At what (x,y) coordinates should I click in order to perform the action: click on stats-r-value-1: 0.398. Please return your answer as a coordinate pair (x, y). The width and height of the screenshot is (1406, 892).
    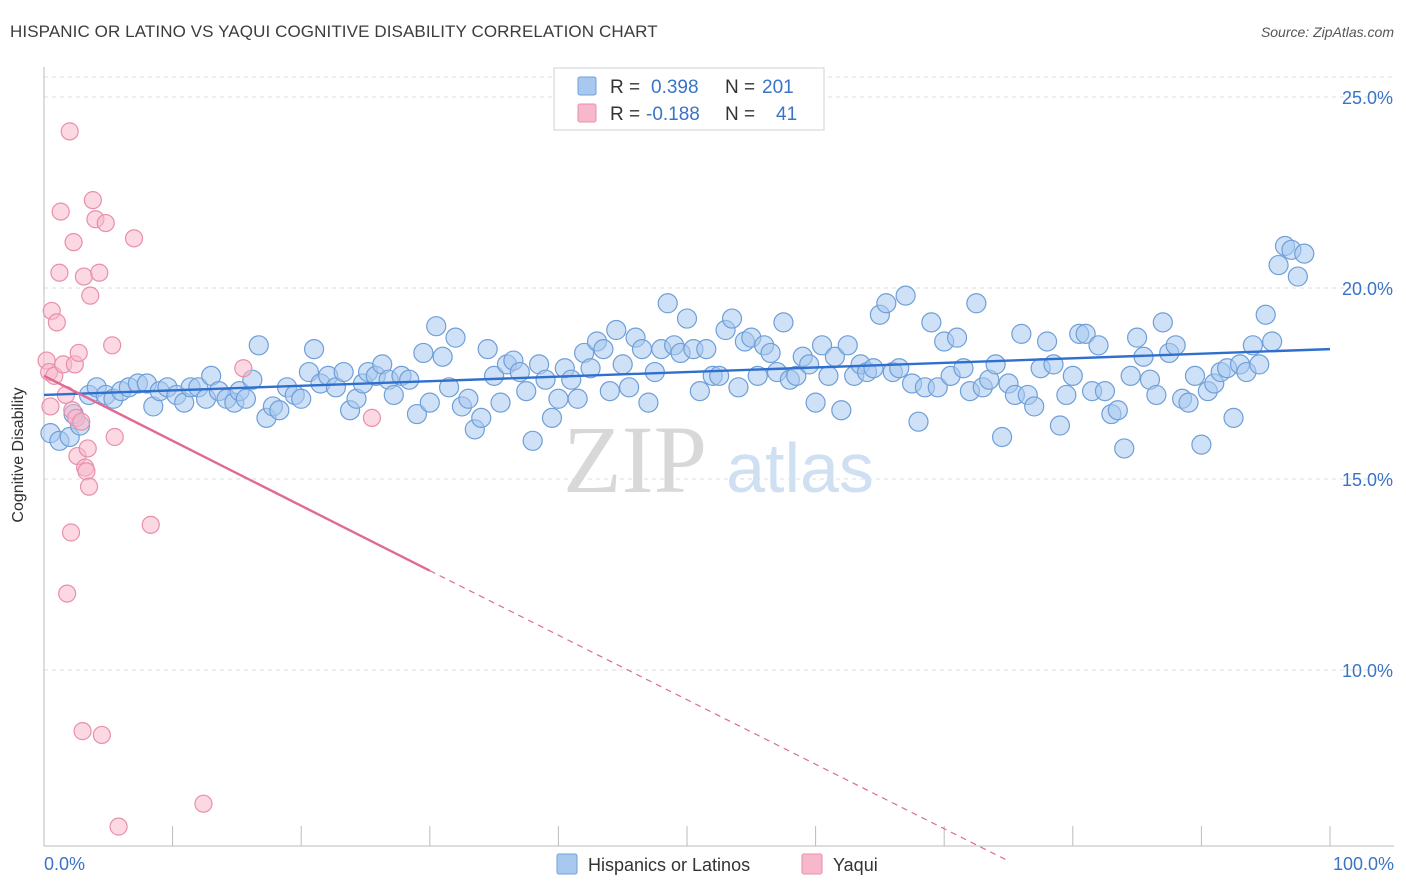
    Looking at the image, I should click on (675, 87).